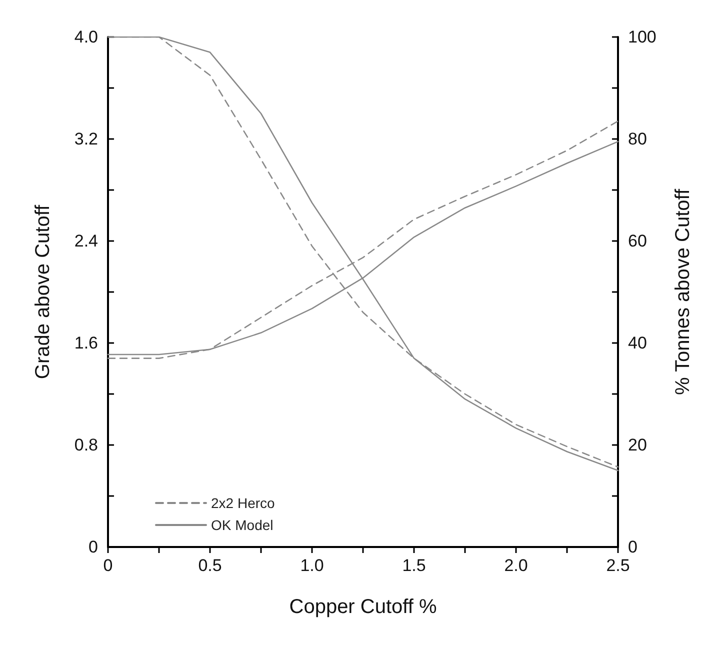  What do you see at coordinates (86, 343) in the screenshot?
I see `y-tick-label: 1.6` at bounding box center [86, 343].